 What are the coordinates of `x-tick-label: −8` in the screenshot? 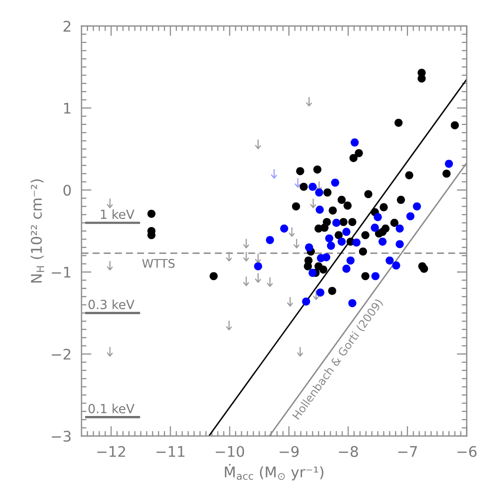 It's located at (348, 452).